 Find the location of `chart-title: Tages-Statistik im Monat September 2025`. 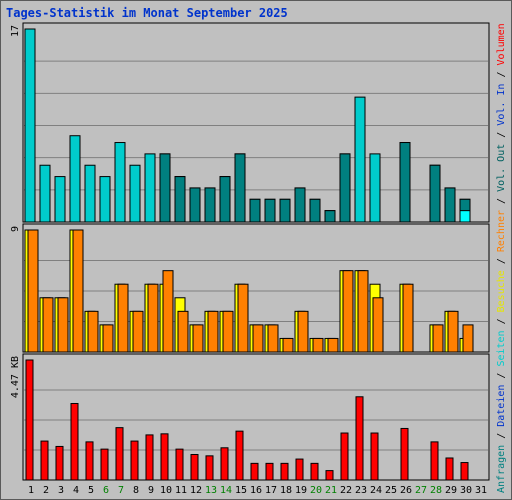

chart-title: Tages-Statistik im Monat September 2025 is located at coordinates (147, 13).